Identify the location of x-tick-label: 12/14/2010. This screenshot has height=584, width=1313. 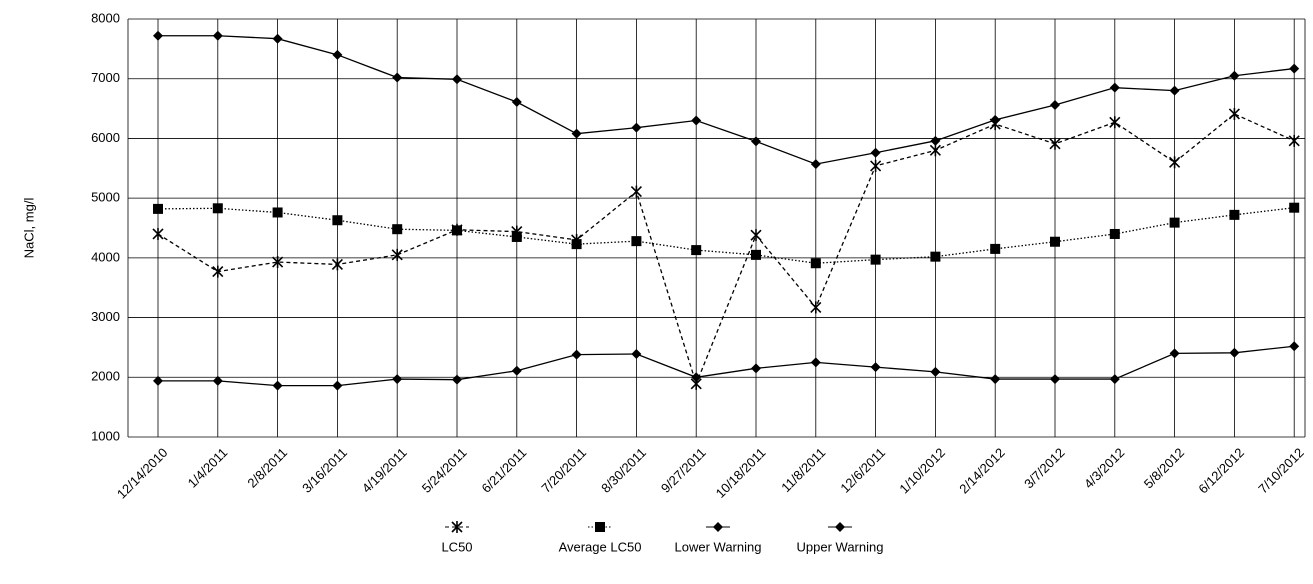
(142, 473).